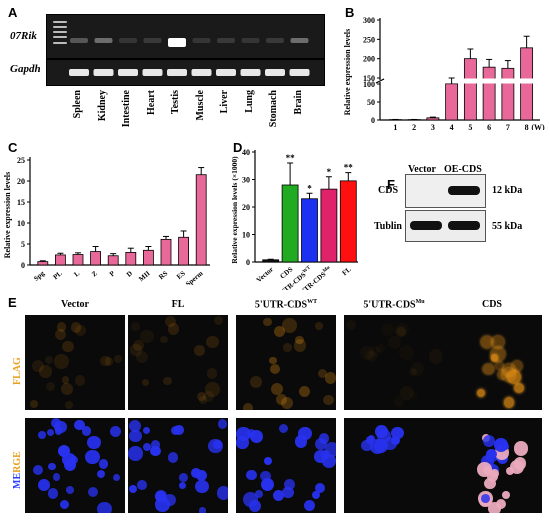  What do you see at coordinates (394, 305) in the screenshot?
I see `column-title: 5'UTR-CDSMu` at bounding box center [394, 305].